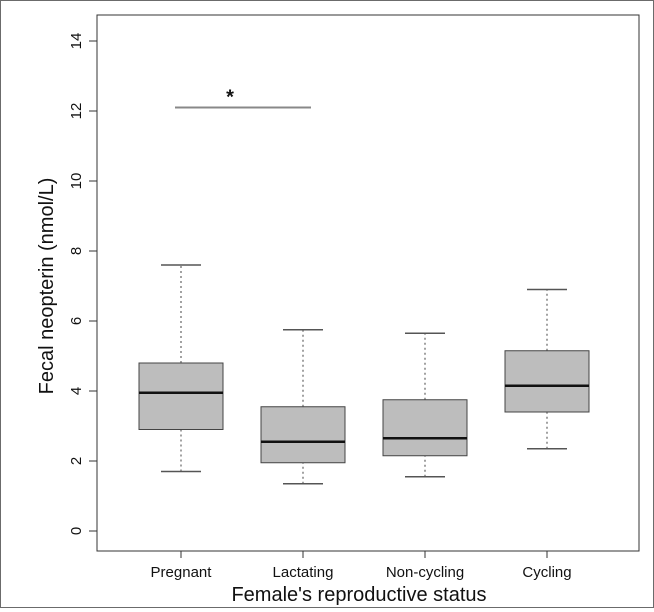 The image size is (654, 612). I want to click on x-axis-label: Female's reproductive status, so click(358, 595).